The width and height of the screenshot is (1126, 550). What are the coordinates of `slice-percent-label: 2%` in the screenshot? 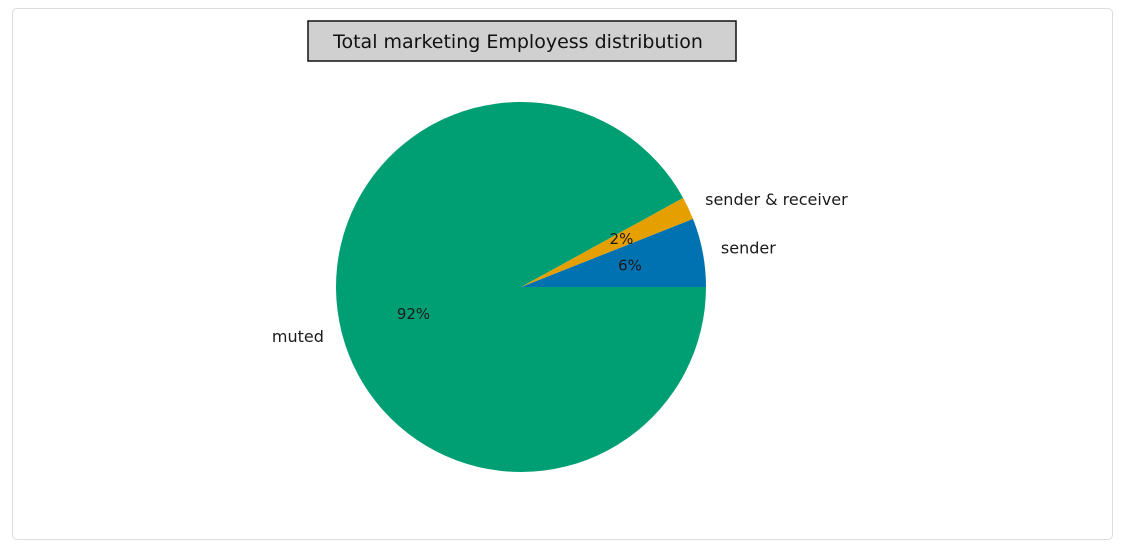 It's located at (622, 239).